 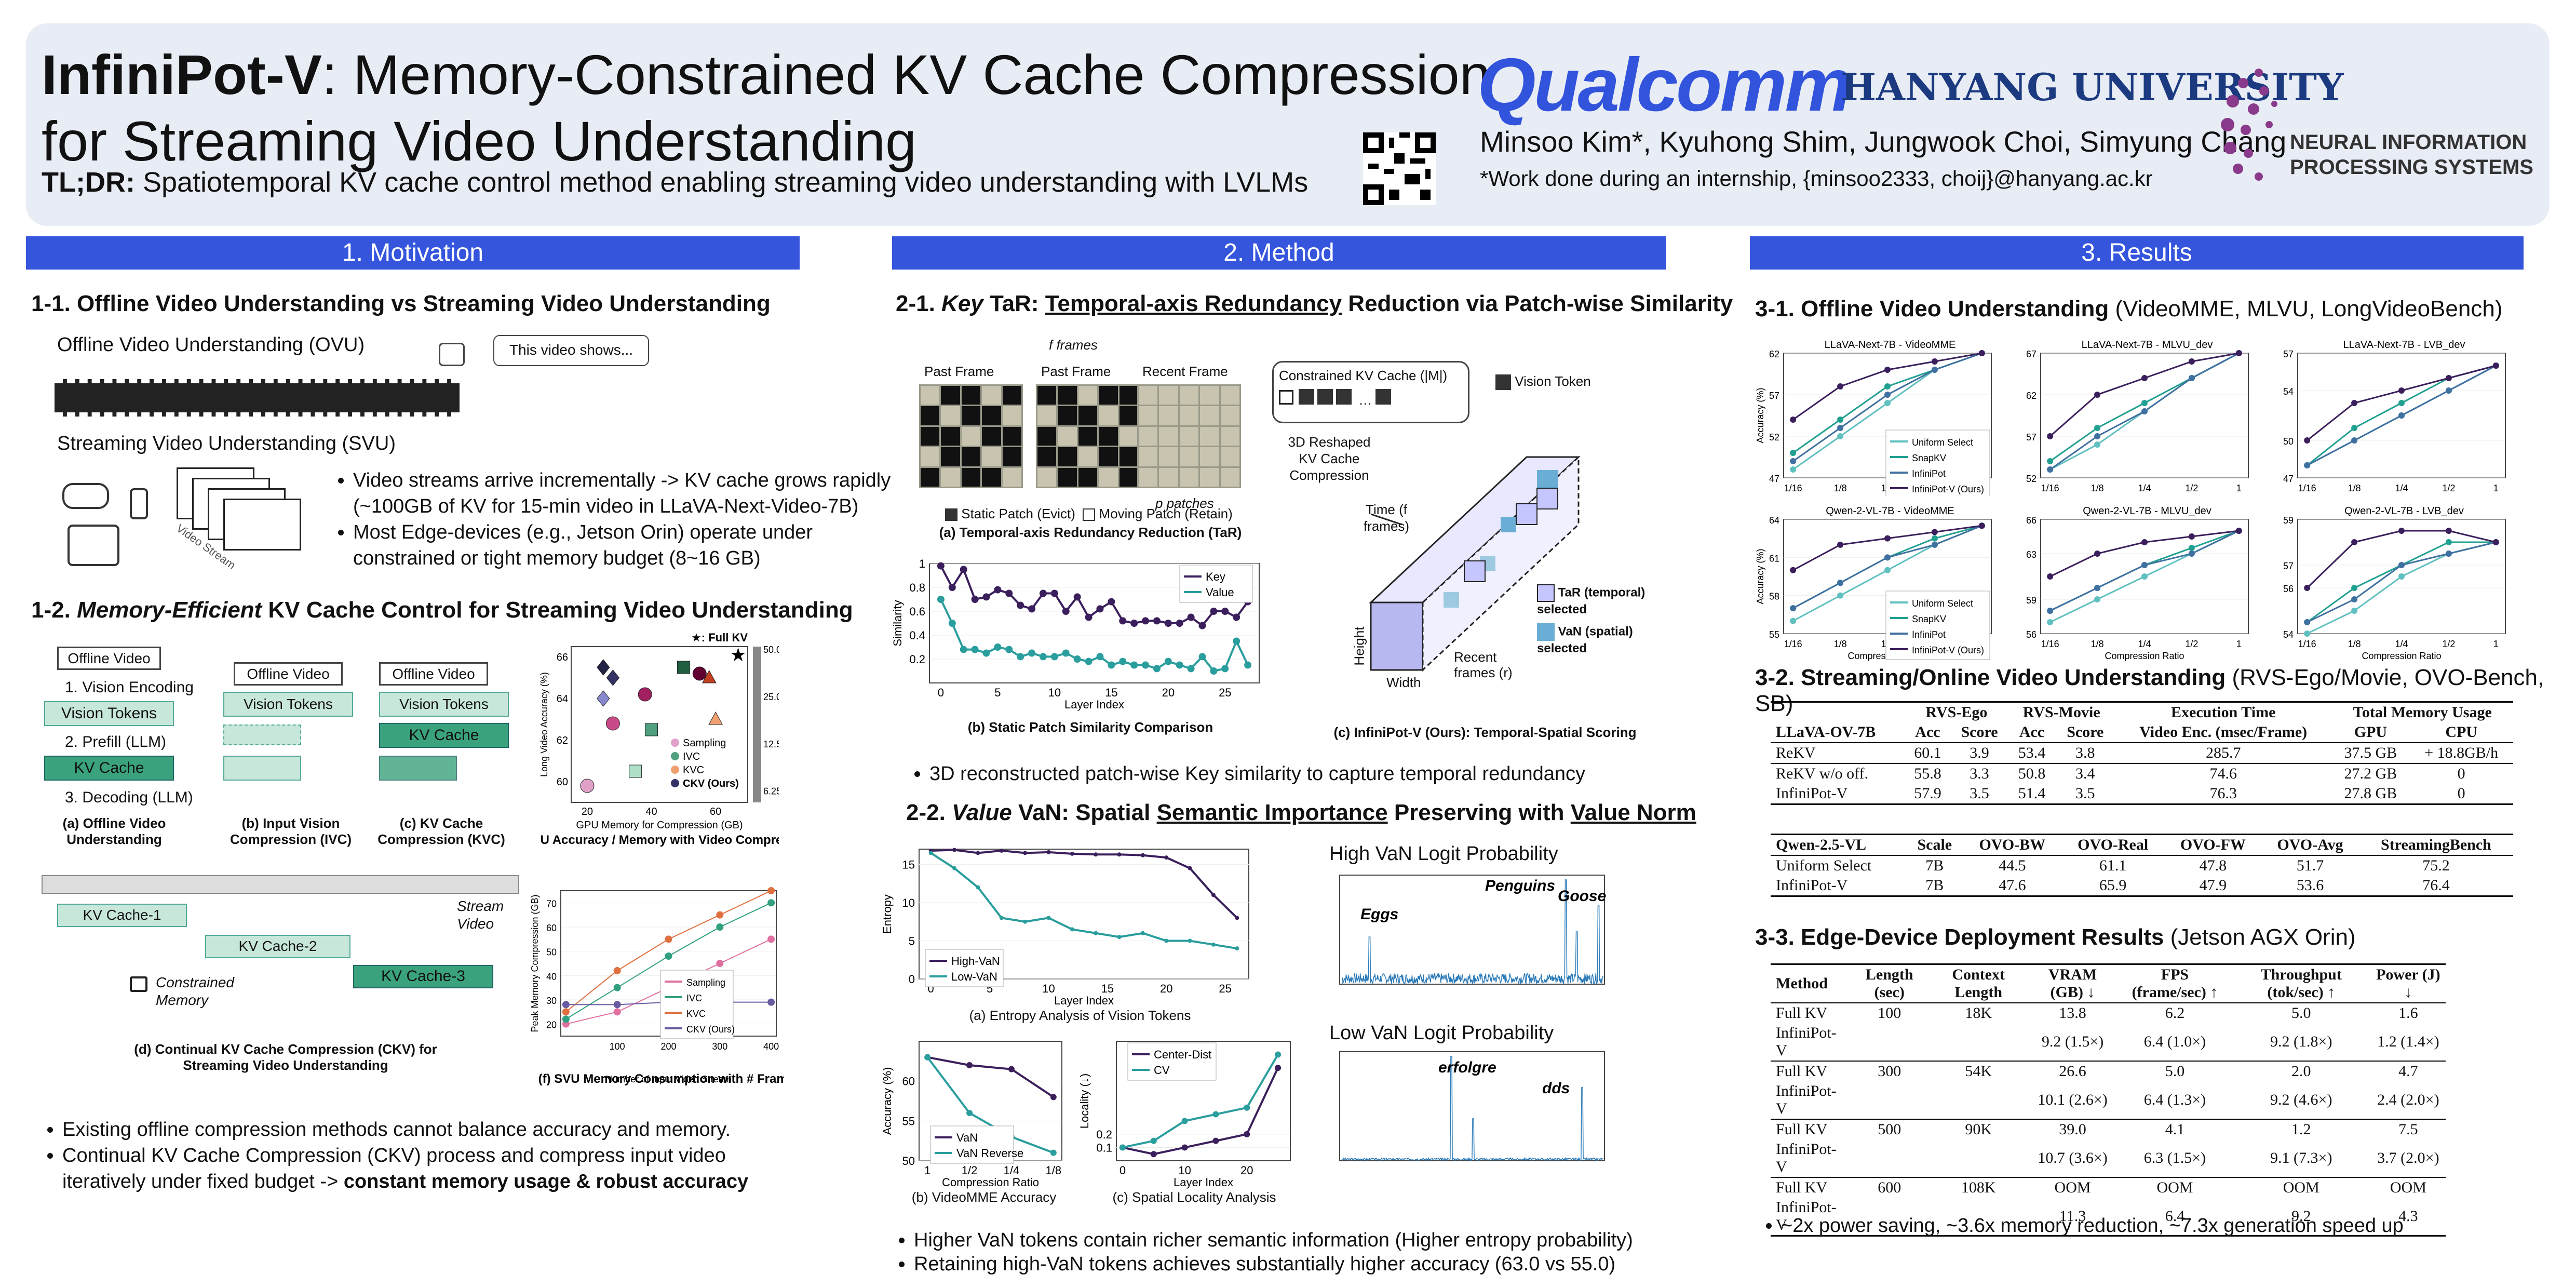 I want to click on table-cell: ReKV w/o off., so click(x=1822, y=774).